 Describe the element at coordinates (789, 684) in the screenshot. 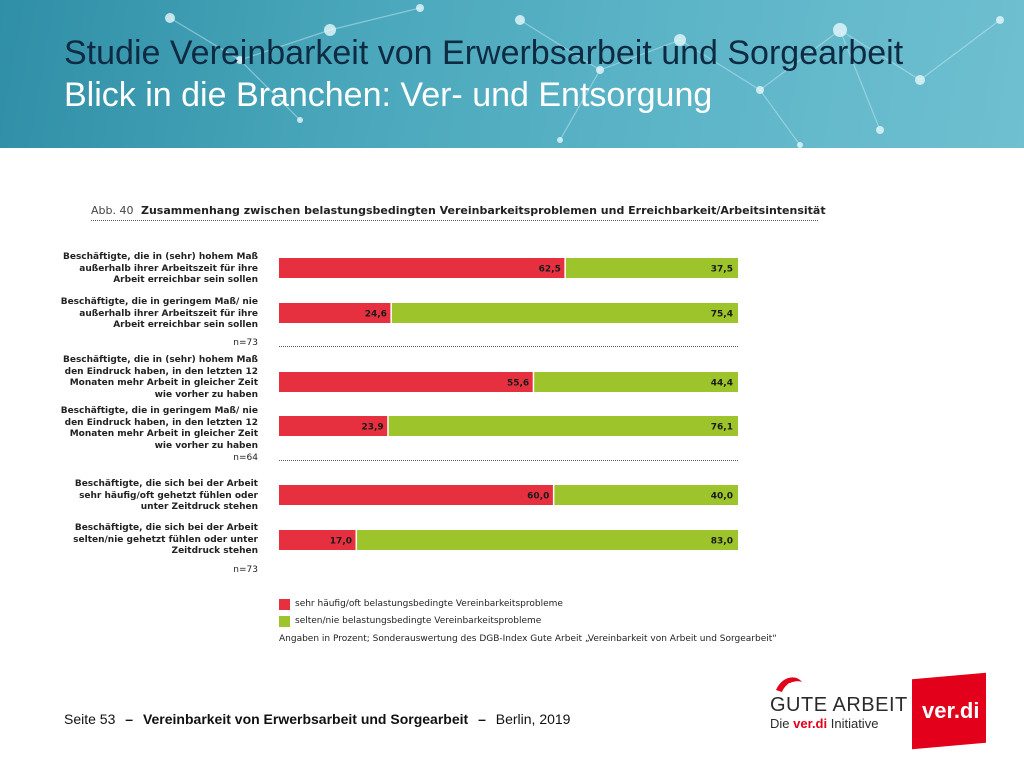

I see `gute-arbeit-swoosh-icon` at that location.